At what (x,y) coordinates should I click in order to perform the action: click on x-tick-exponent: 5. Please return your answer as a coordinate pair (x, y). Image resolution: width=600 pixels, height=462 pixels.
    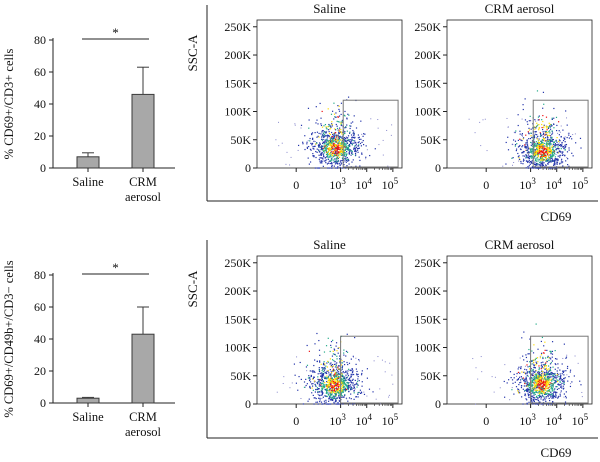
    Looking at the image, I should click on (586, 181).